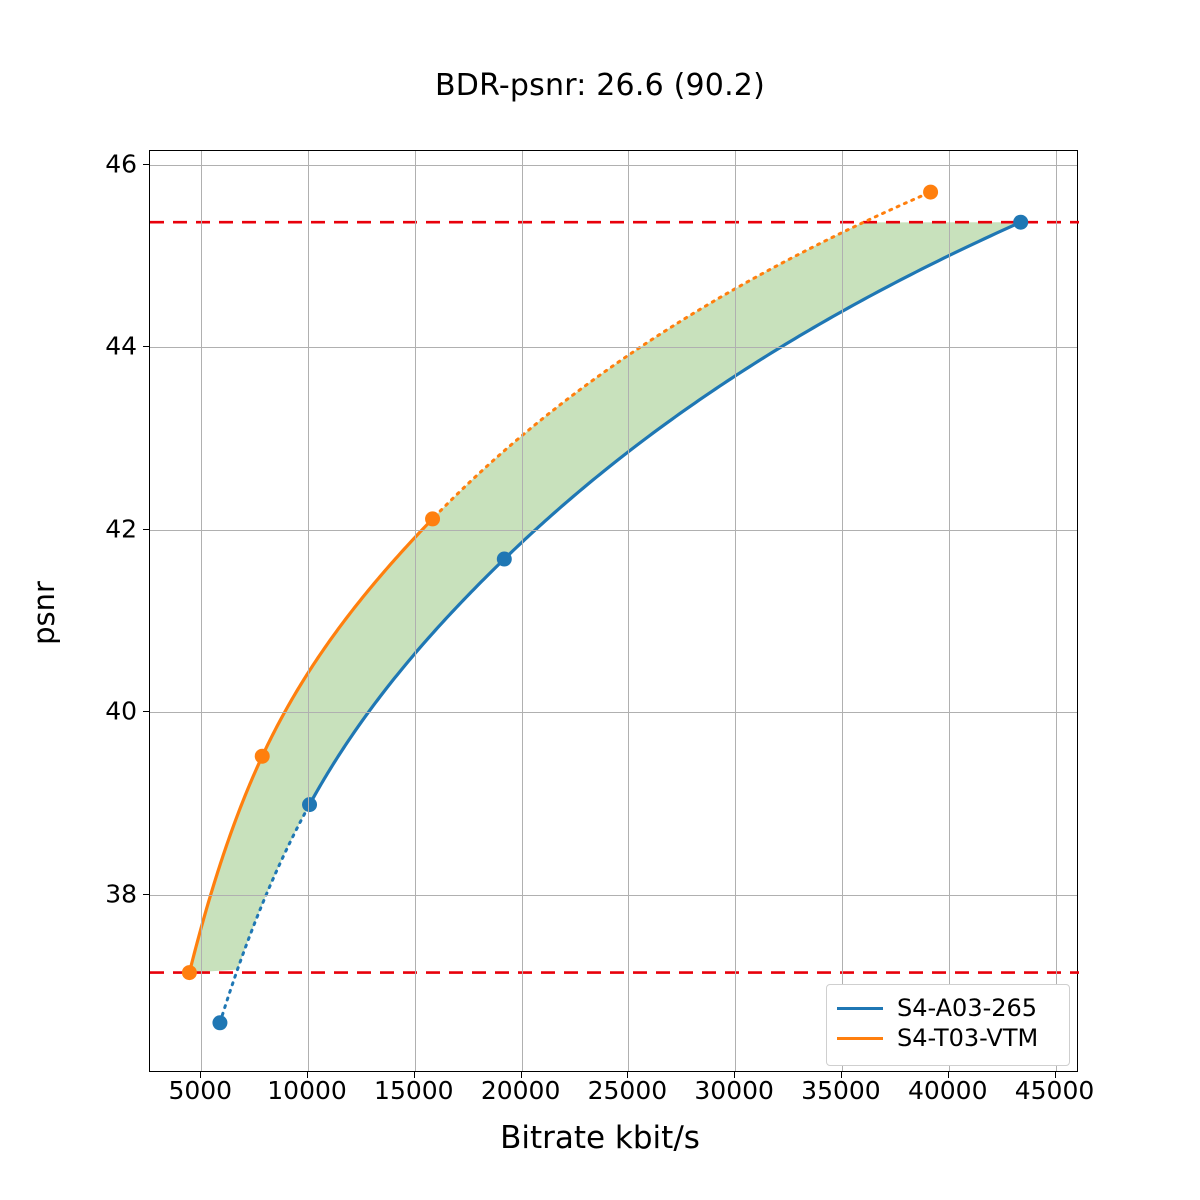 Image resolution: width=1200 pixels, height=1200 pixels. Describe the element at coordinates (627, 1090) in the screenshot. I see `x-tick-label: 25000` at that location.